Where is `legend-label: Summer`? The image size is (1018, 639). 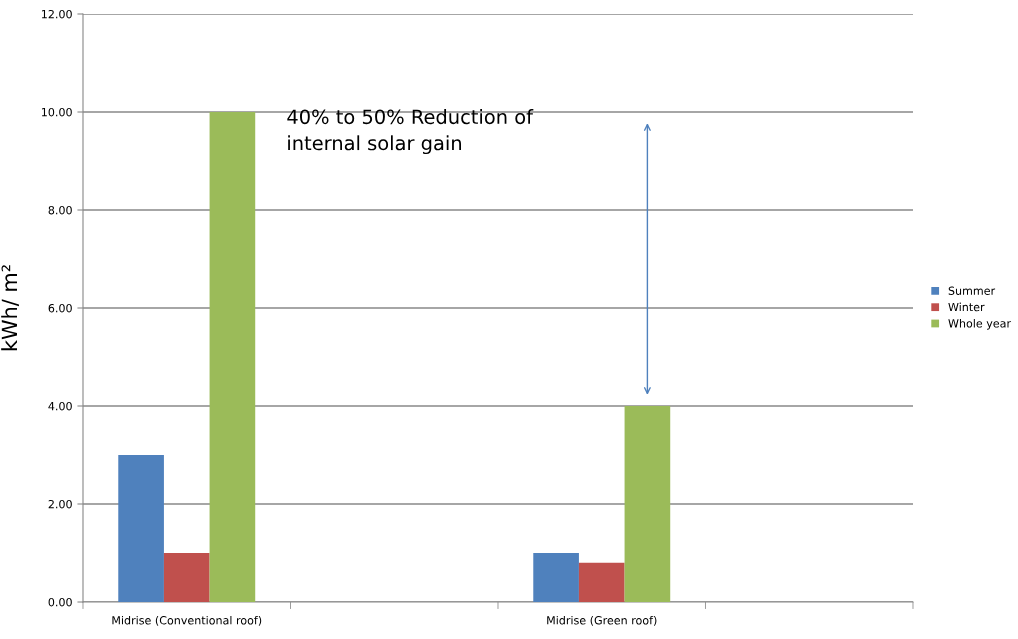
legend-label: Summer is located at coordinates (972, 290).